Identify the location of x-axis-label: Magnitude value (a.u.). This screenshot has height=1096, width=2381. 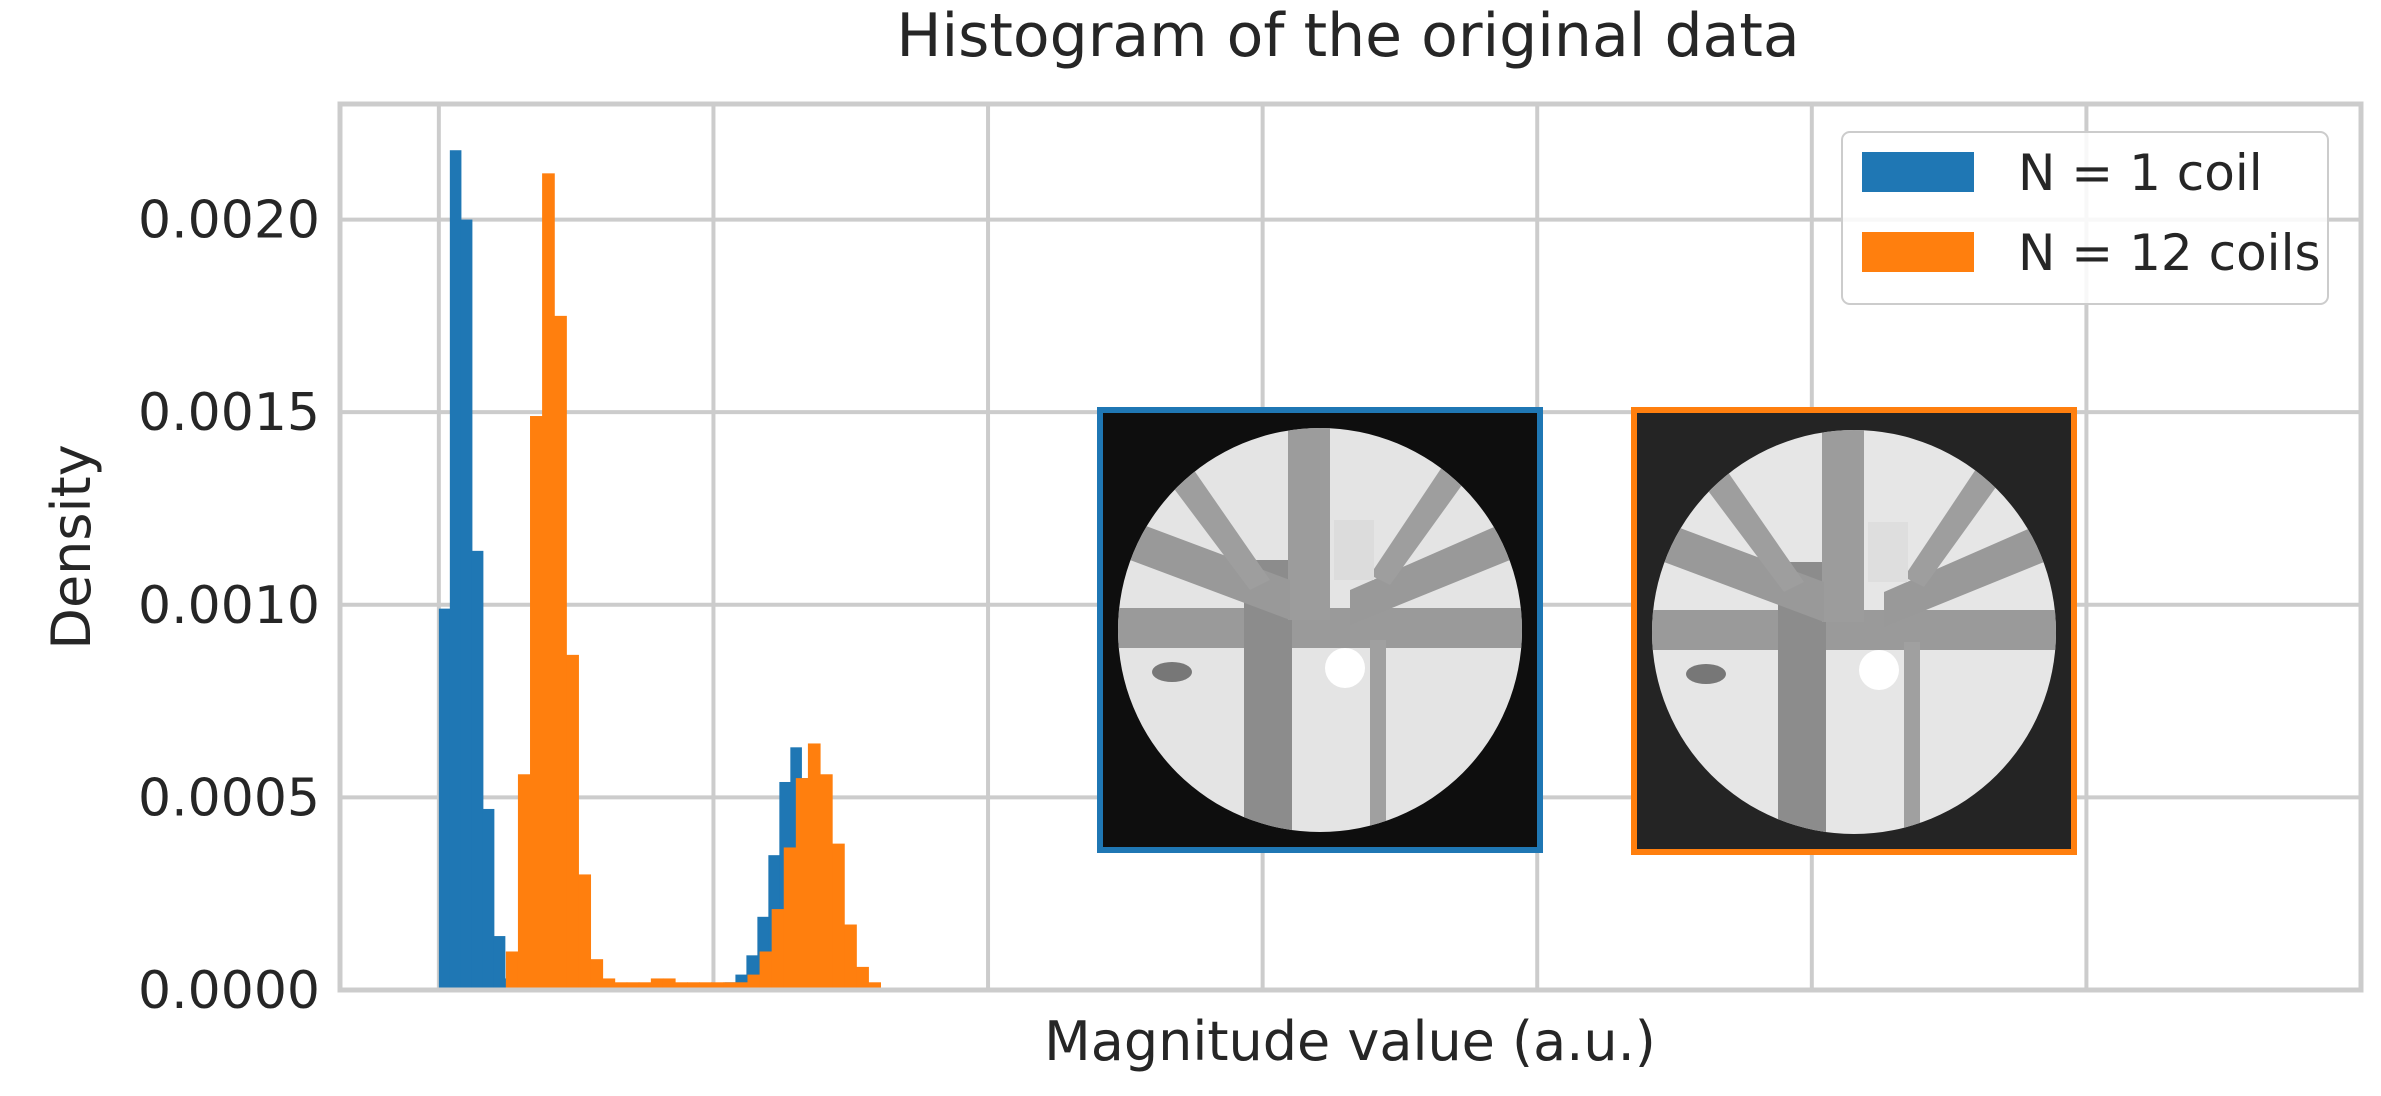
(1350, 1041).